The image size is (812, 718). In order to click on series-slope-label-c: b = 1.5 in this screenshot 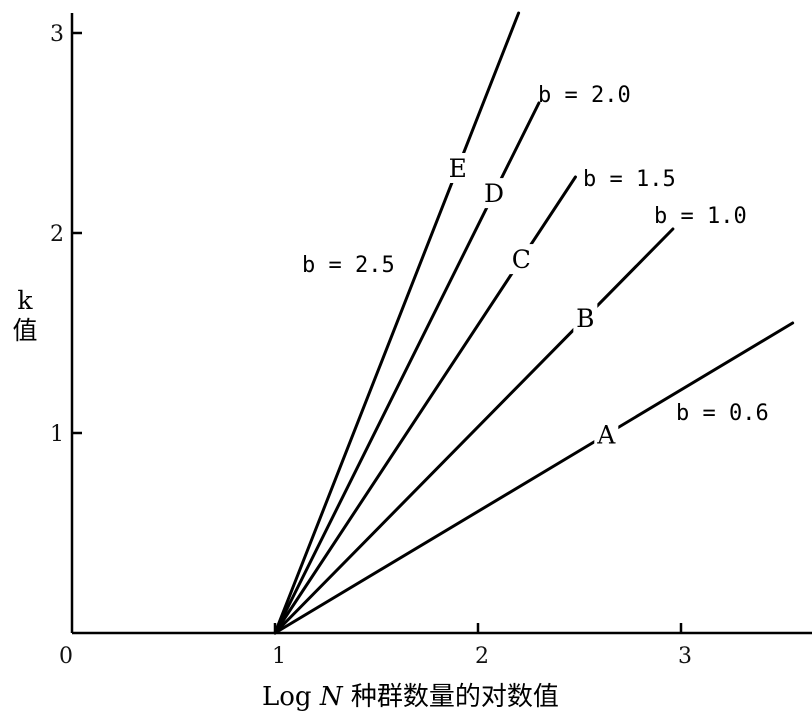, I will do `click(629, 179)`.